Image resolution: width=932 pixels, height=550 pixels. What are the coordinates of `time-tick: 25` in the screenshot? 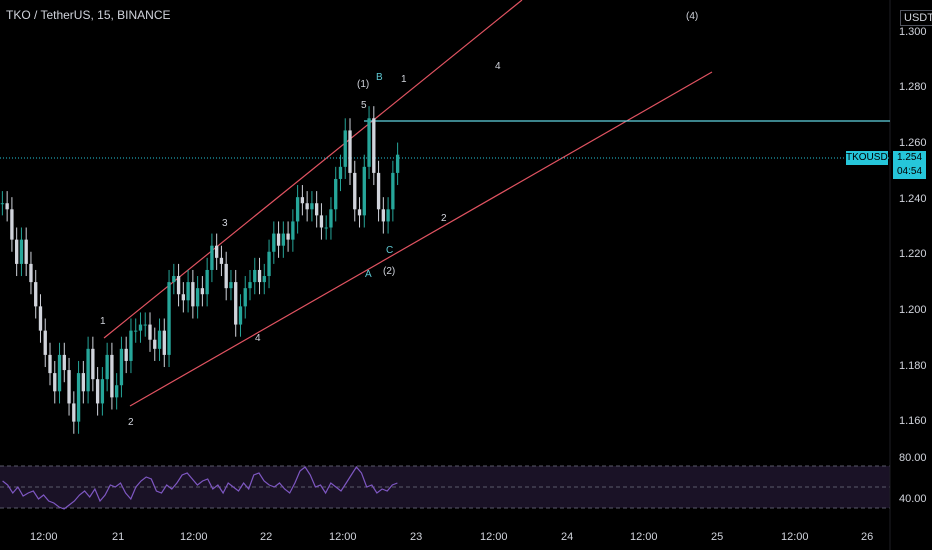 It's located at (717, 537).